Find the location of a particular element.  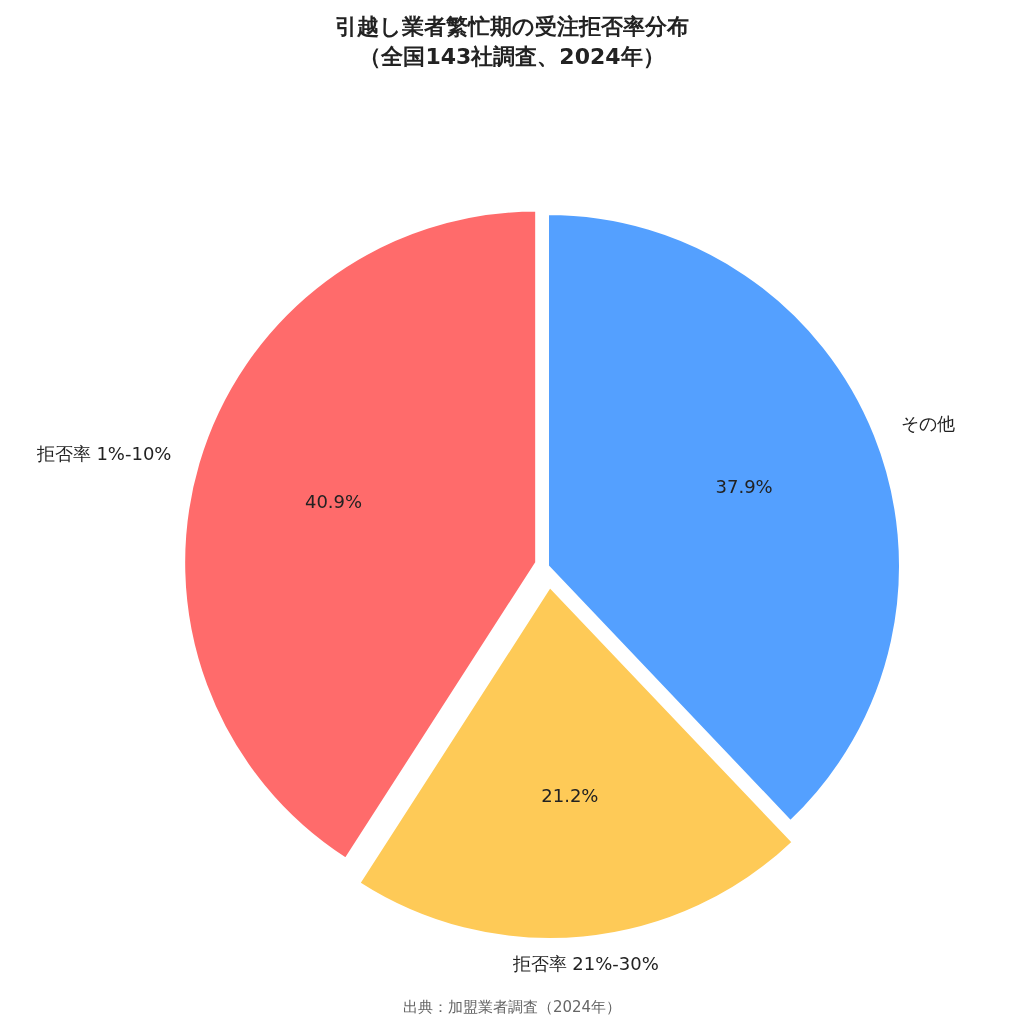

chart-subtitle: （全国143社調査、2024年） is located at coordinates (512, 56).